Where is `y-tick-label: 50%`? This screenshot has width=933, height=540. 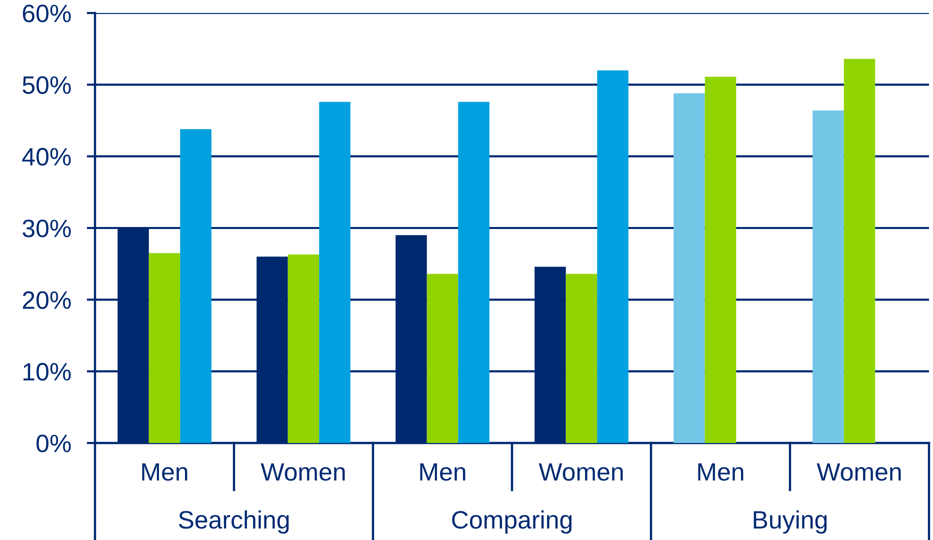
y-tick-label: 50% is located at coordinates (46, 85).